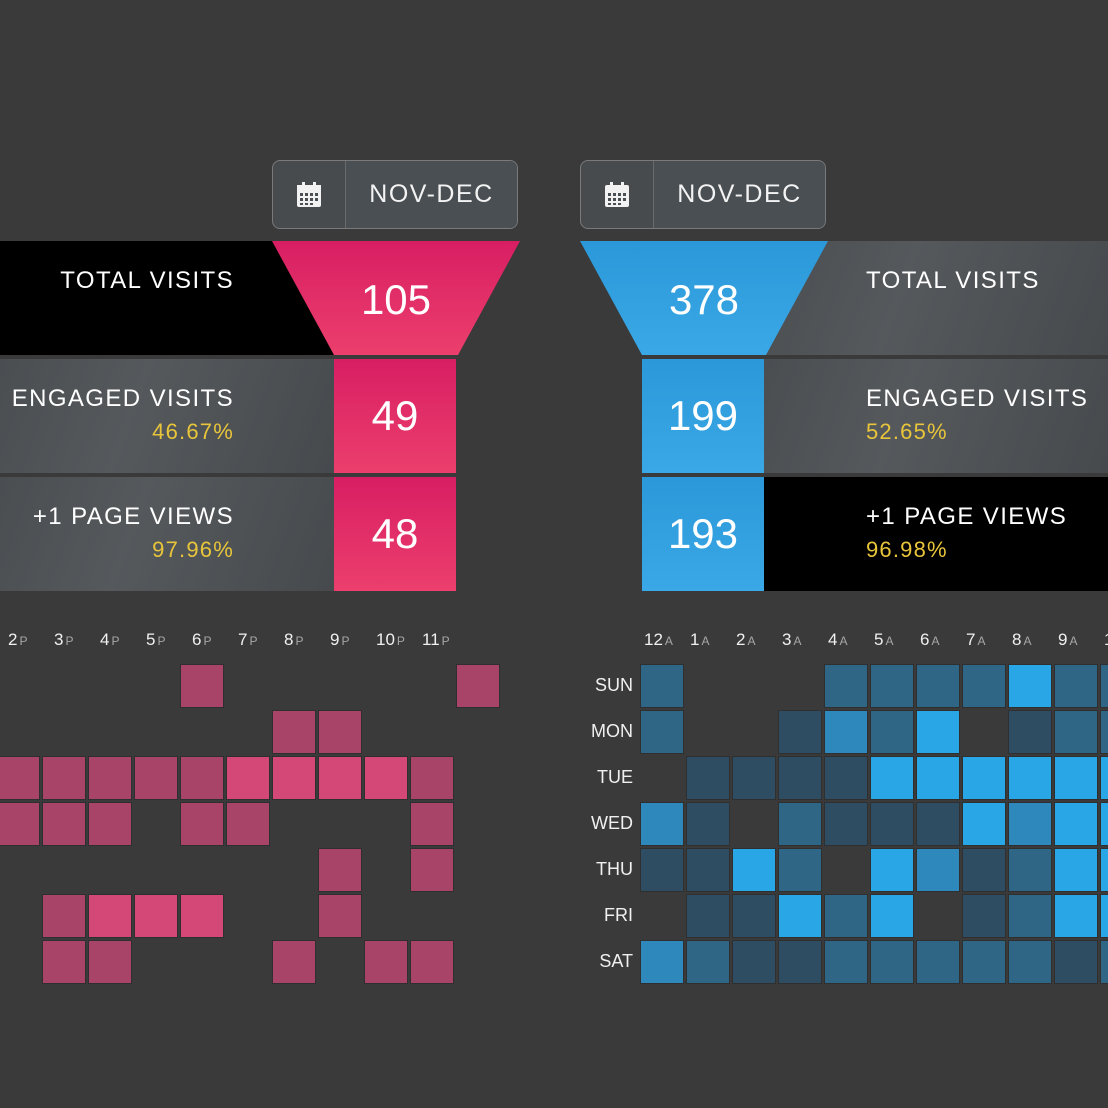 This screenshot has height=1108, width=1108. What do you see at coordinates (703, 194) in the screenshot?
I see `right-date-picker: NOV-DEC` at bounding box center [703, 194].